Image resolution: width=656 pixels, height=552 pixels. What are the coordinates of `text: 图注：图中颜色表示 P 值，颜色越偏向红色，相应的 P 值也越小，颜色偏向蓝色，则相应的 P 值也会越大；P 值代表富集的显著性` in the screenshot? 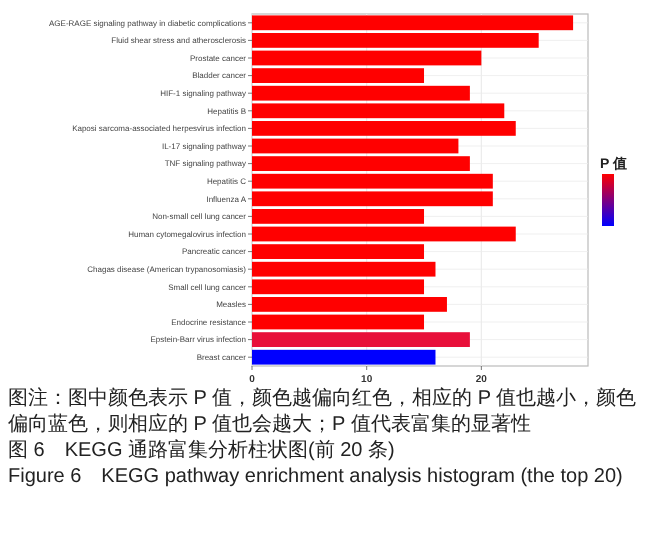 It's located at (323, 412).